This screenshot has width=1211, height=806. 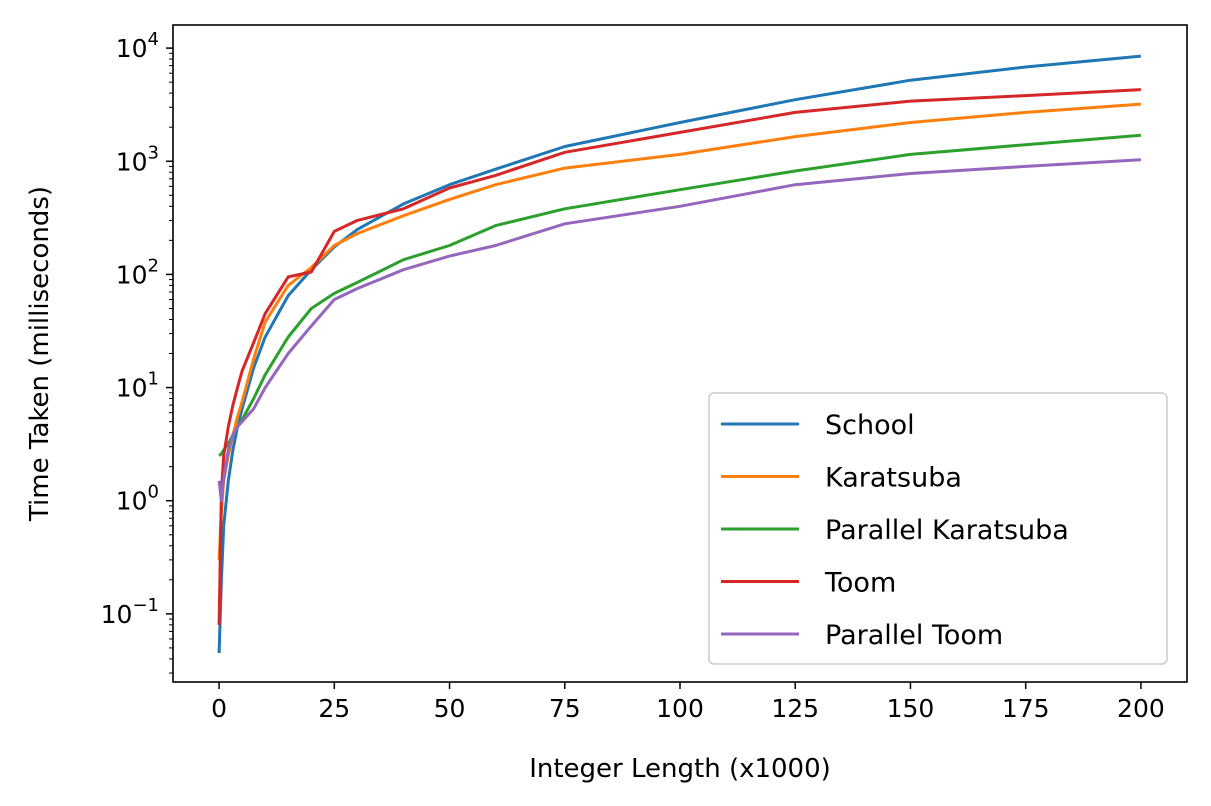 What do you see at coordinates (450, 708) in the screenshot?
I see `x-tick-label: 50` at bounding box center [450, 708].